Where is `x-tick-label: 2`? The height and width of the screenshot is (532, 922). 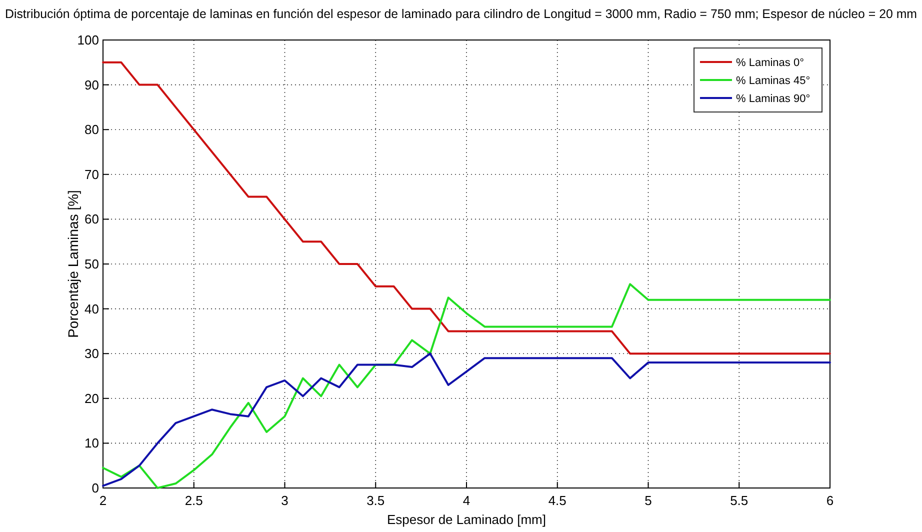
x-tick-label: 2 is located at coordinates (103, 500).